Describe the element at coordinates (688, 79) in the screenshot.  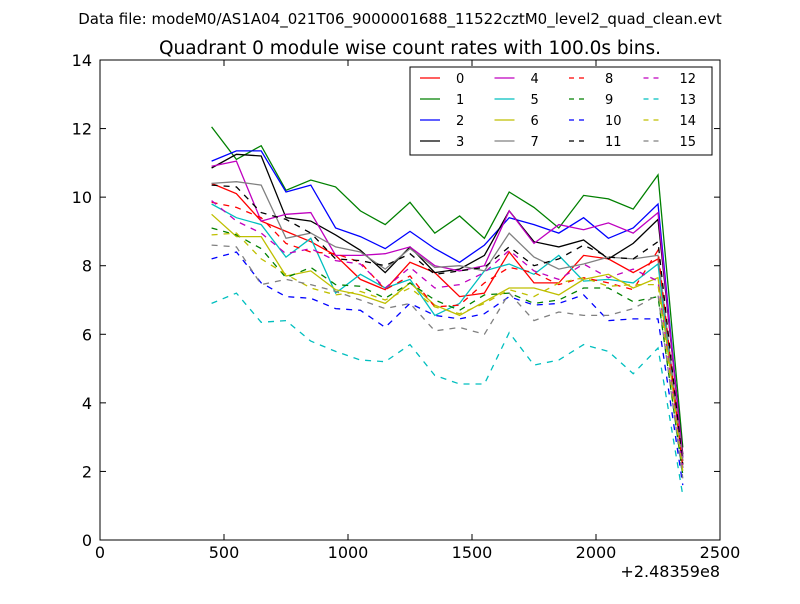
I see `legend-label-12: 12` at that location.